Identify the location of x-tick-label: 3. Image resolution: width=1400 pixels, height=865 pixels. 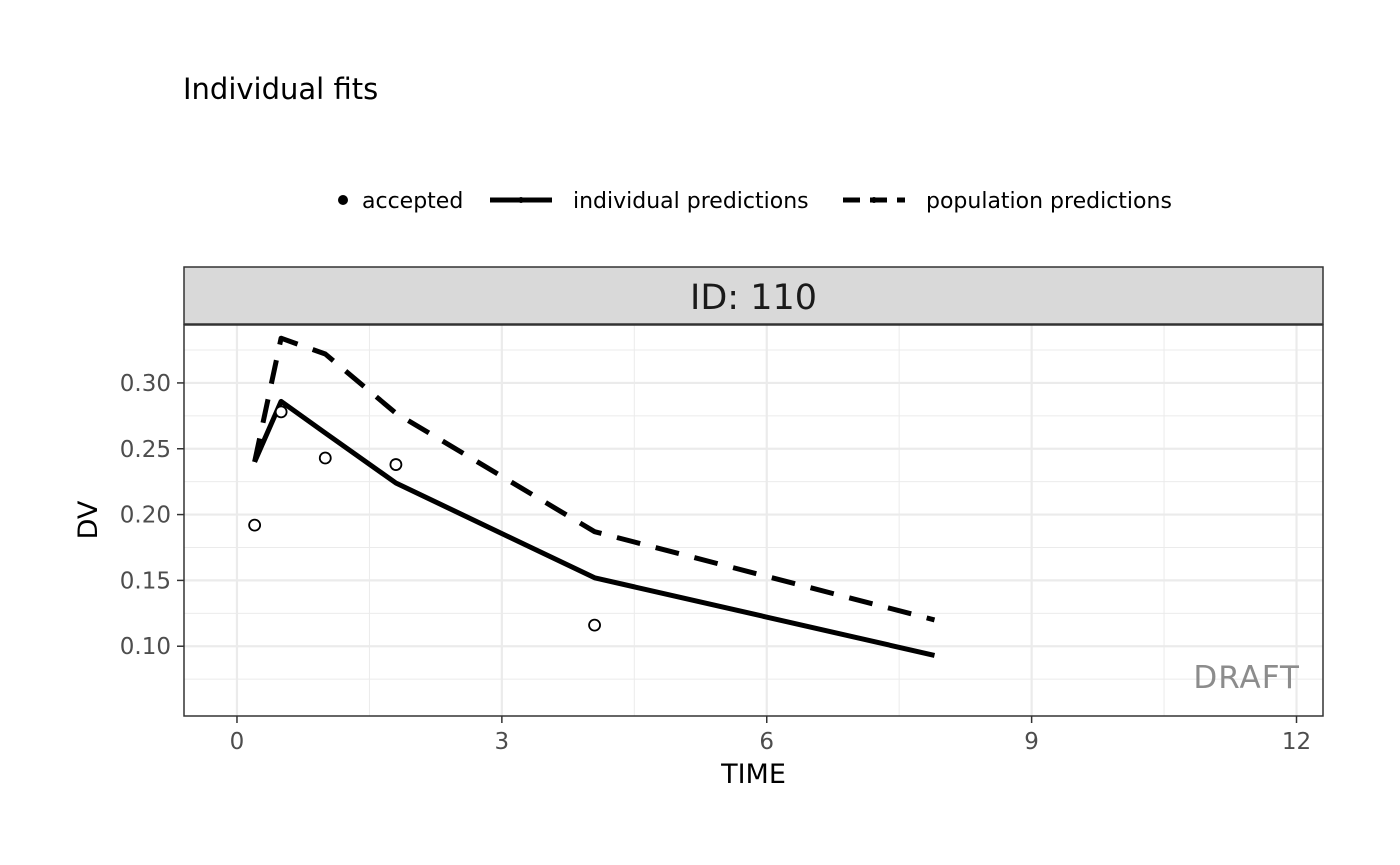
(502, 742).